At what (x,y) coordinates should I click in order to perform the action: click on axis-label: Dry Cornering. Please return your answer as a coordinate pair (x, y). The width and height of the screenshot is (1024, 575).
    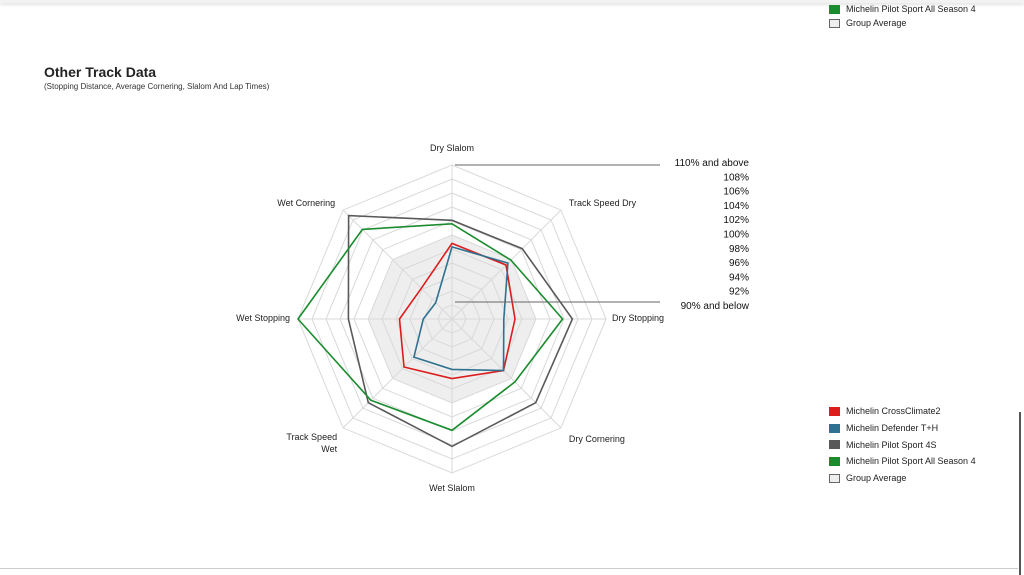
    Looking at the image, I should click on (597, 439).